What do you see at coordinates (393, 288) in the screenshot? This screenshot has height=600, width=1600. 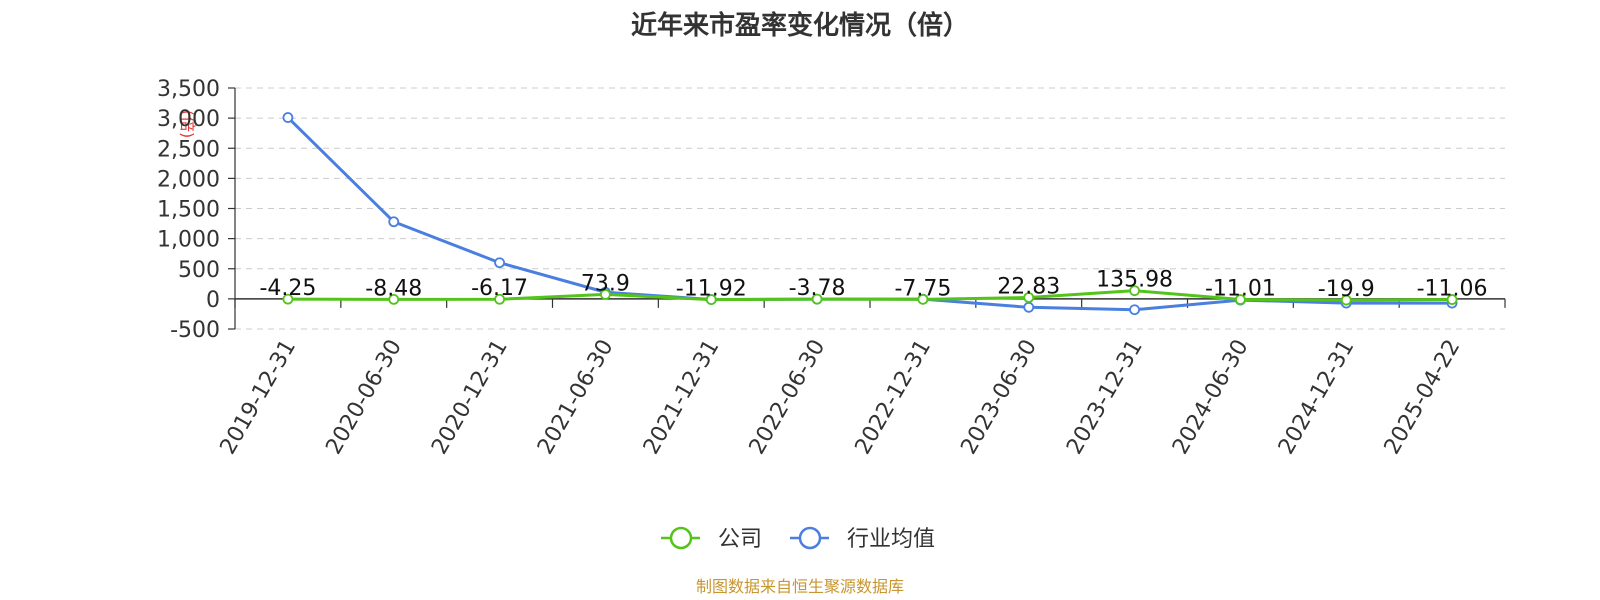 I see `data-label-company: -8.48` at bounding box center [393, 288].